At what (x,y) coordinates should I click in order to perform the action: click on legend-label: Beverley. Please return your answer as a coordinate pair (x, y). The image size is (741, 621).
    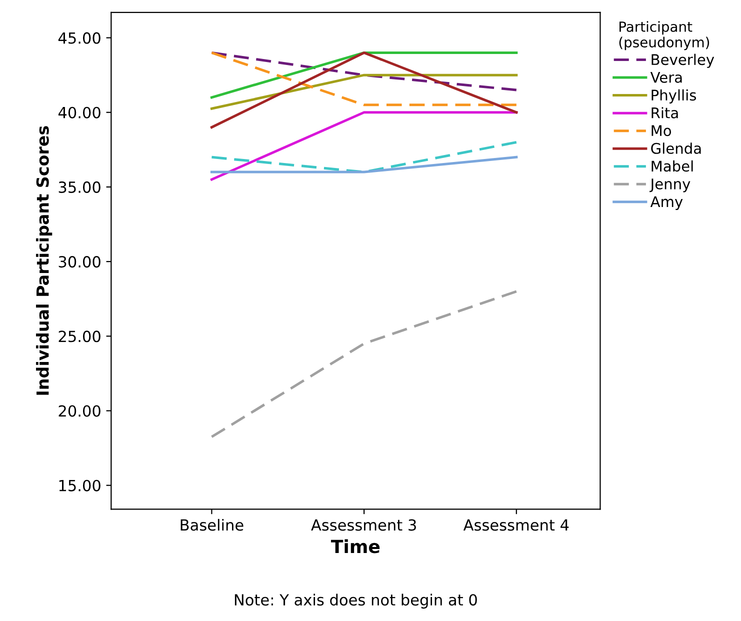
    Looking at the image, I should click on (683, 61).